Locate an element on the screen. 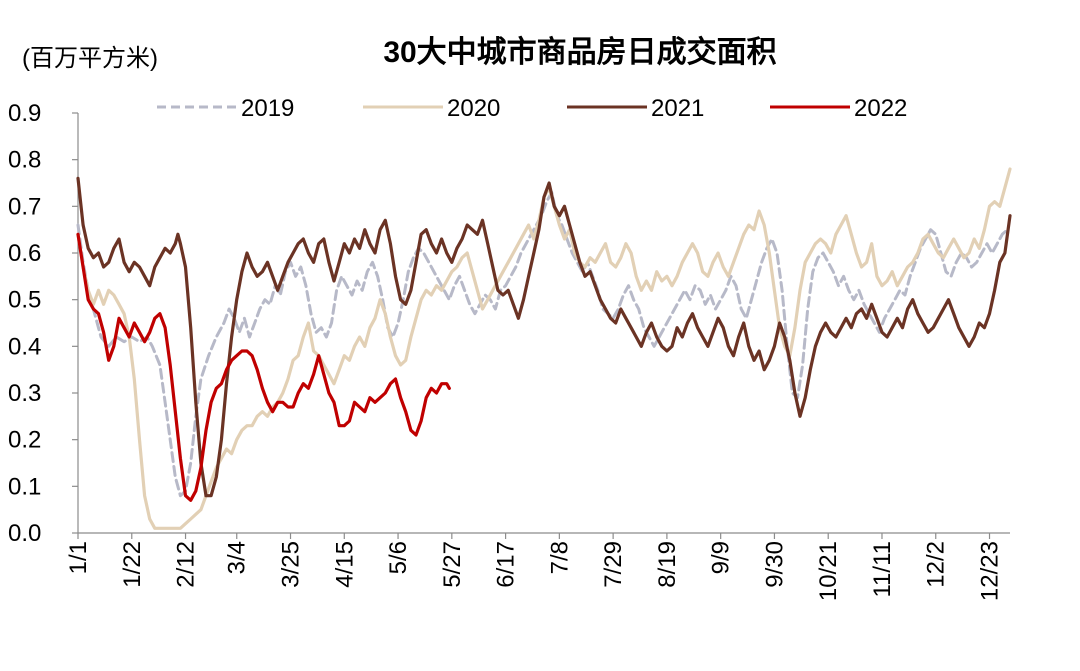 The height and width of the screenshot is (671, 1080). y-tick-label: 0.8 is located at coordinates (24, 160).